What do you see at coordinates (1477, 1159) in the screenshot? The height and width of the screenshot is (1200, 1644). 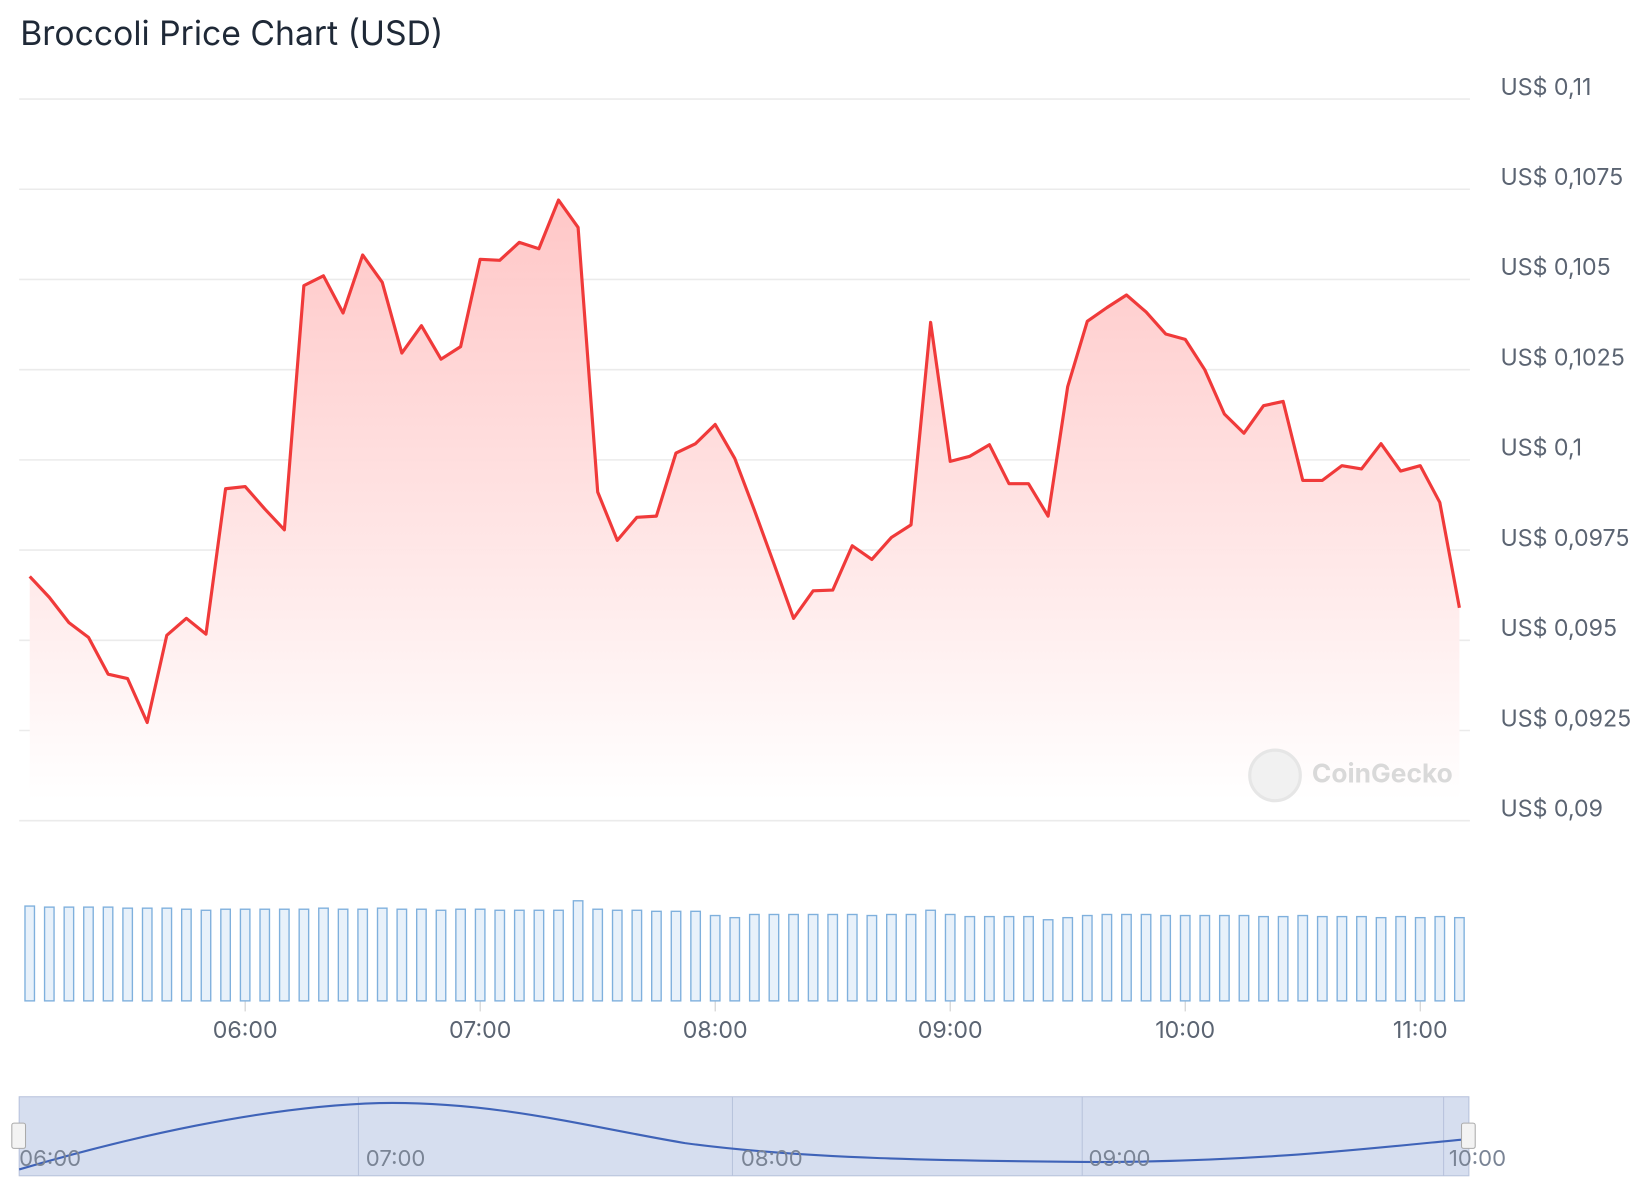 I see `navigator-label: 10:00` at bounding box center [1477, 1159].